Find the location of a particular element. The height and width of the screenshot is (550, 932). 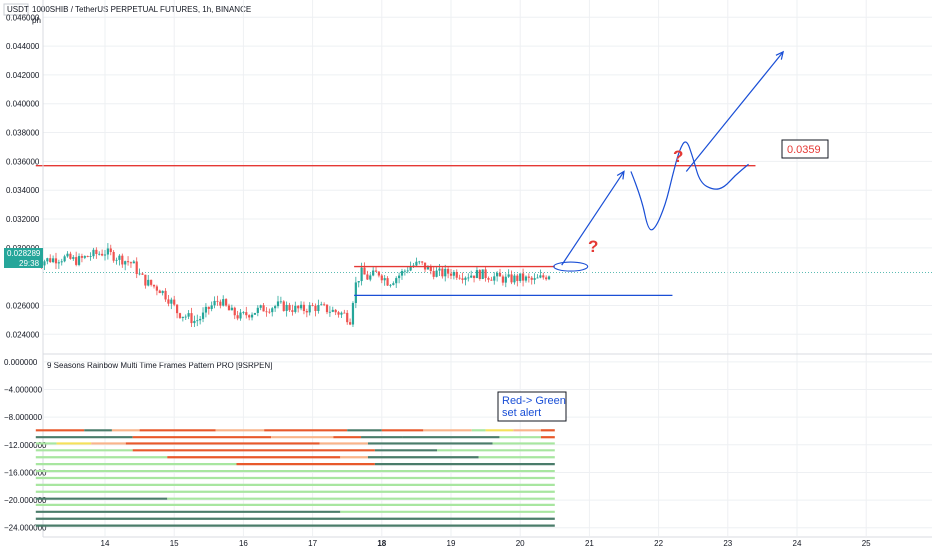

drawing-breakout-arrow is located at coordinates (593, 218).